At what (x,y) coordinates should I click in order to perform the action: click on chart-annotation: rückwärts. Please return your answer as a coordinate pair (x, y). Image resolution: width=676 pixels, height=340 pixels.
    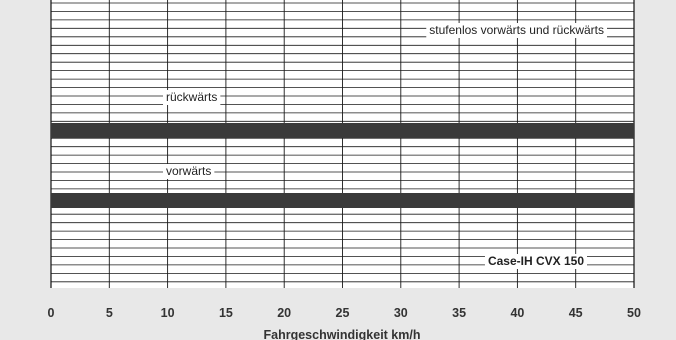
    Looking at the image, I should click on (191, 97).